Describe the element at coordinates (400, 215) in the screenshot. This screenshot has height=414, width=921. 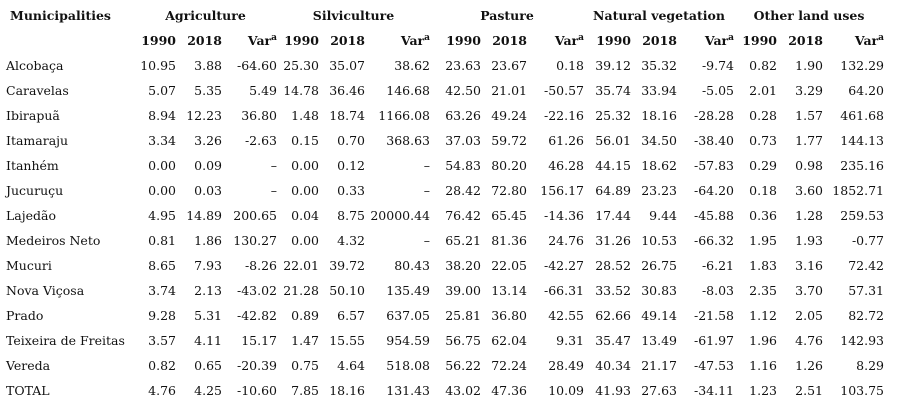
I see `table-cell: 20000.44` at that location.